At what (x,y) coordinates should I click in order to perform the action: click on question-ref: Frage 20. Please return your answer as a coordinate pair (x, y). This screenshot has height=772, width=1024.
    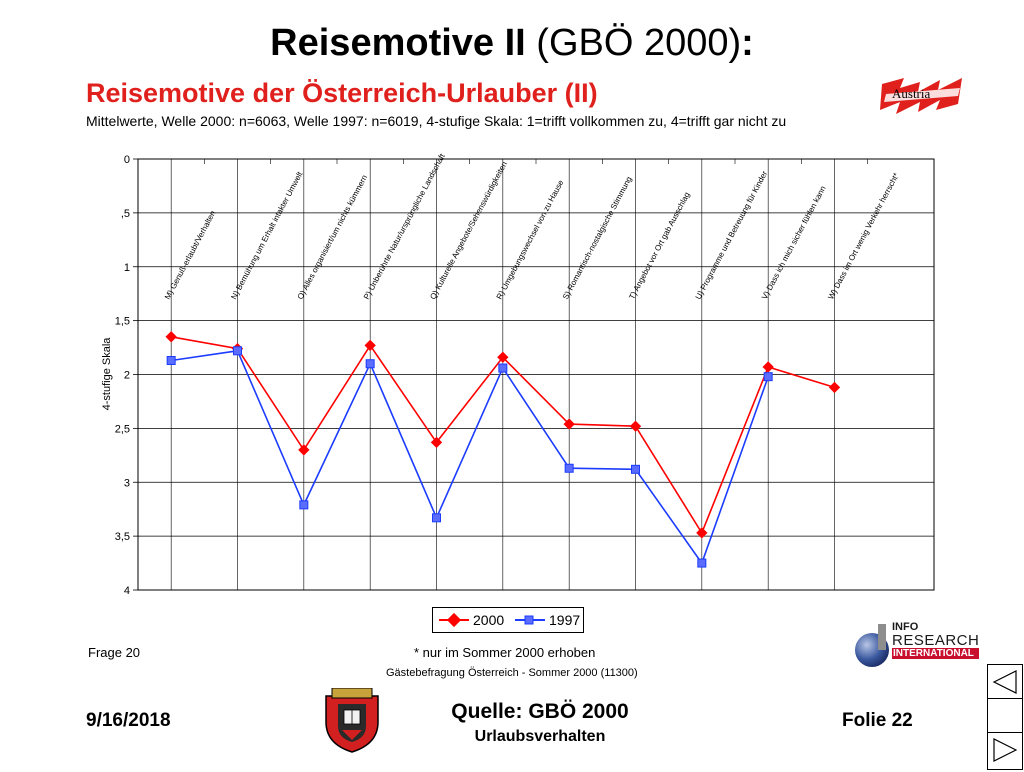
    Looking at the image, I should click on (114, 652).